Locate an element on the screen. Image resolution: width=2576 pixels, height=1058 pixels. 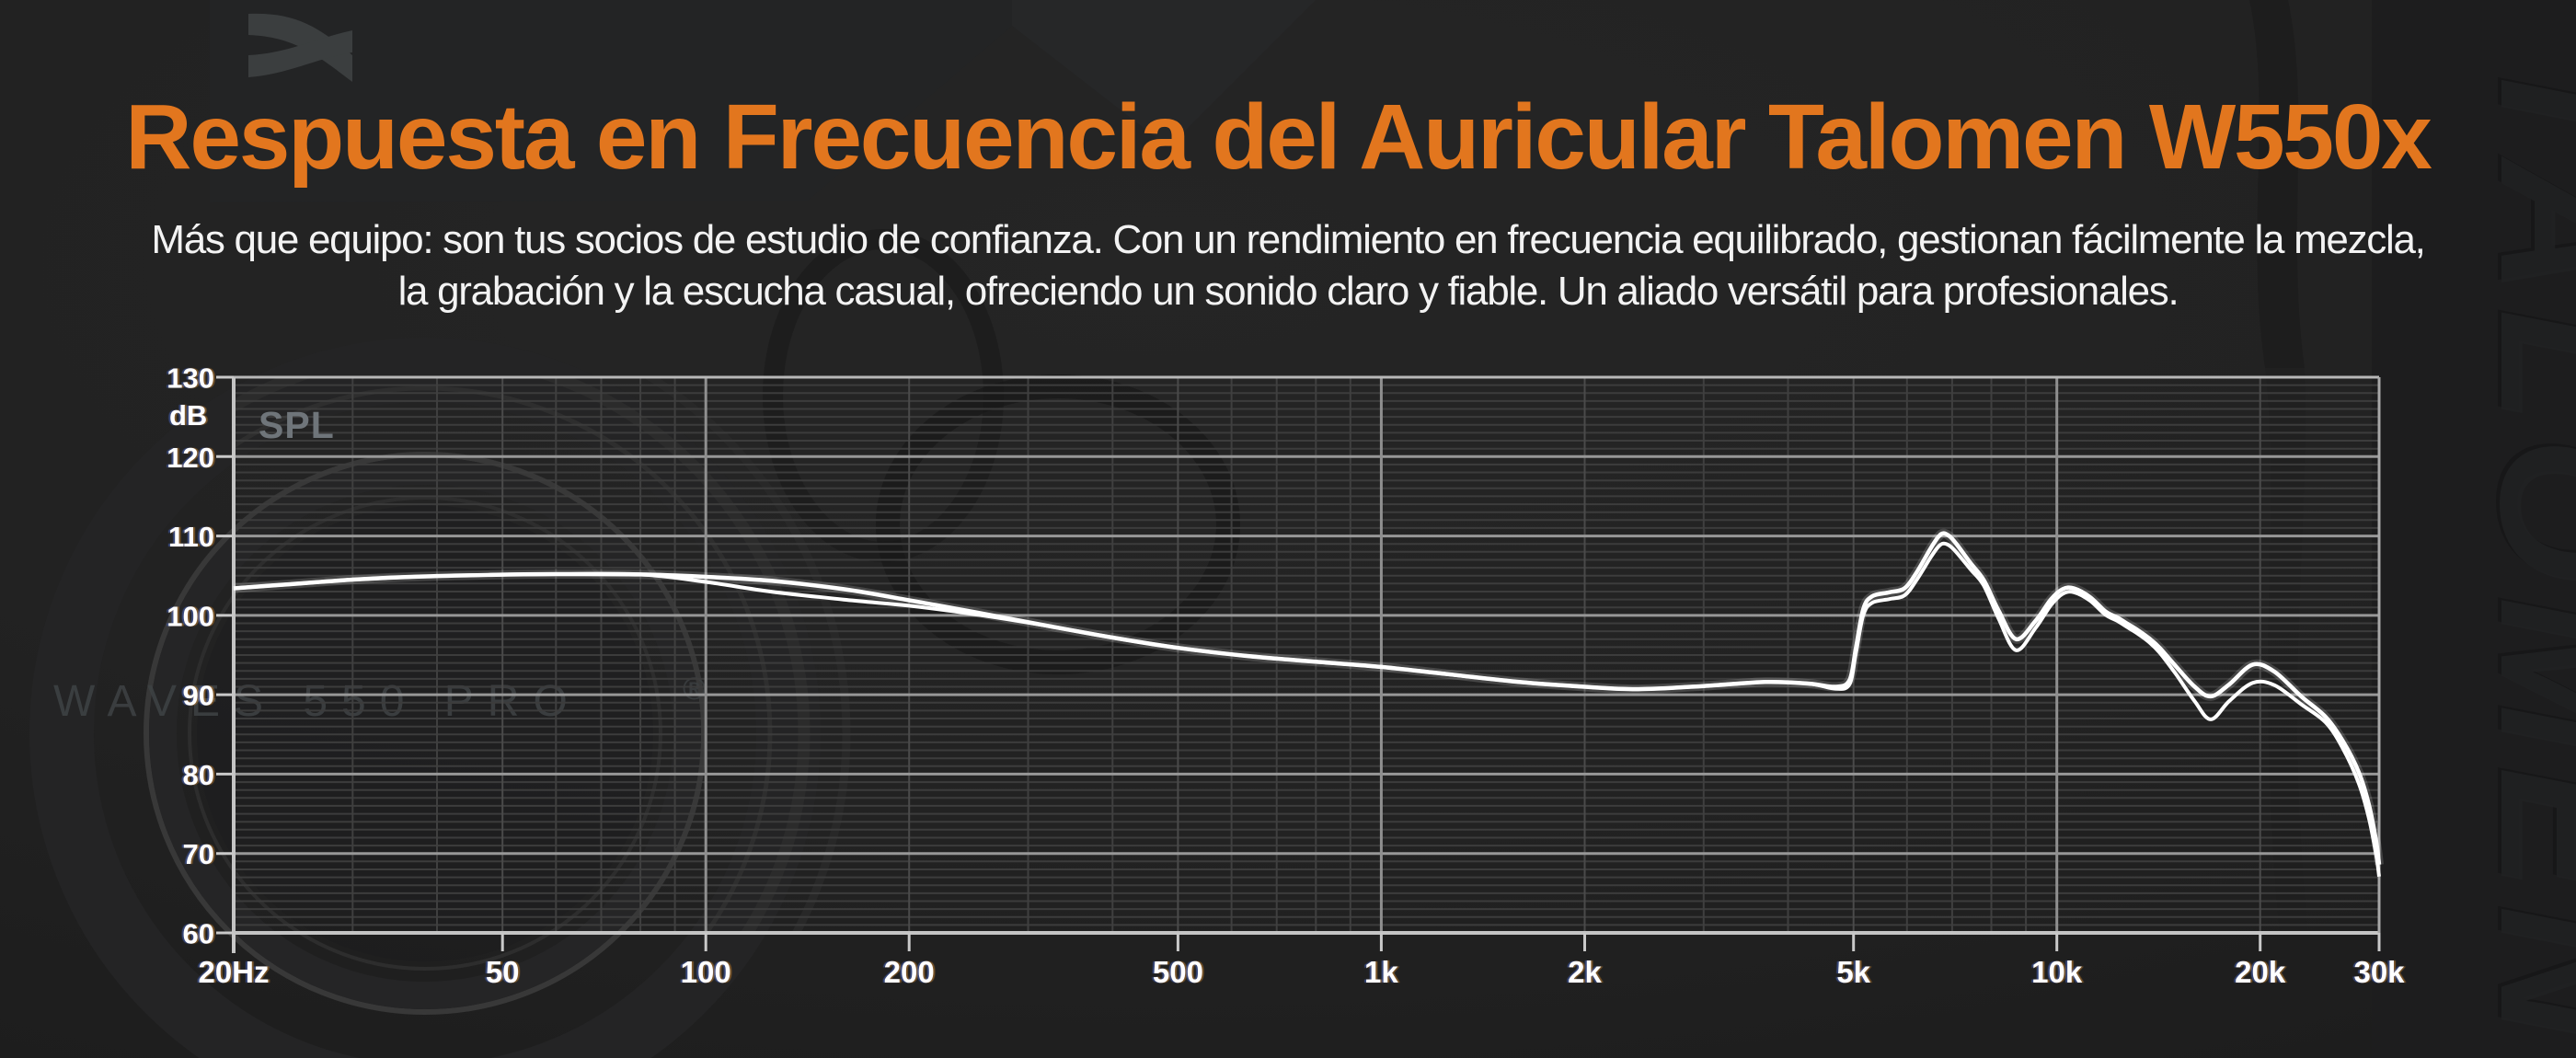
svg-text: 20k is located at coordinates (2260, 972).